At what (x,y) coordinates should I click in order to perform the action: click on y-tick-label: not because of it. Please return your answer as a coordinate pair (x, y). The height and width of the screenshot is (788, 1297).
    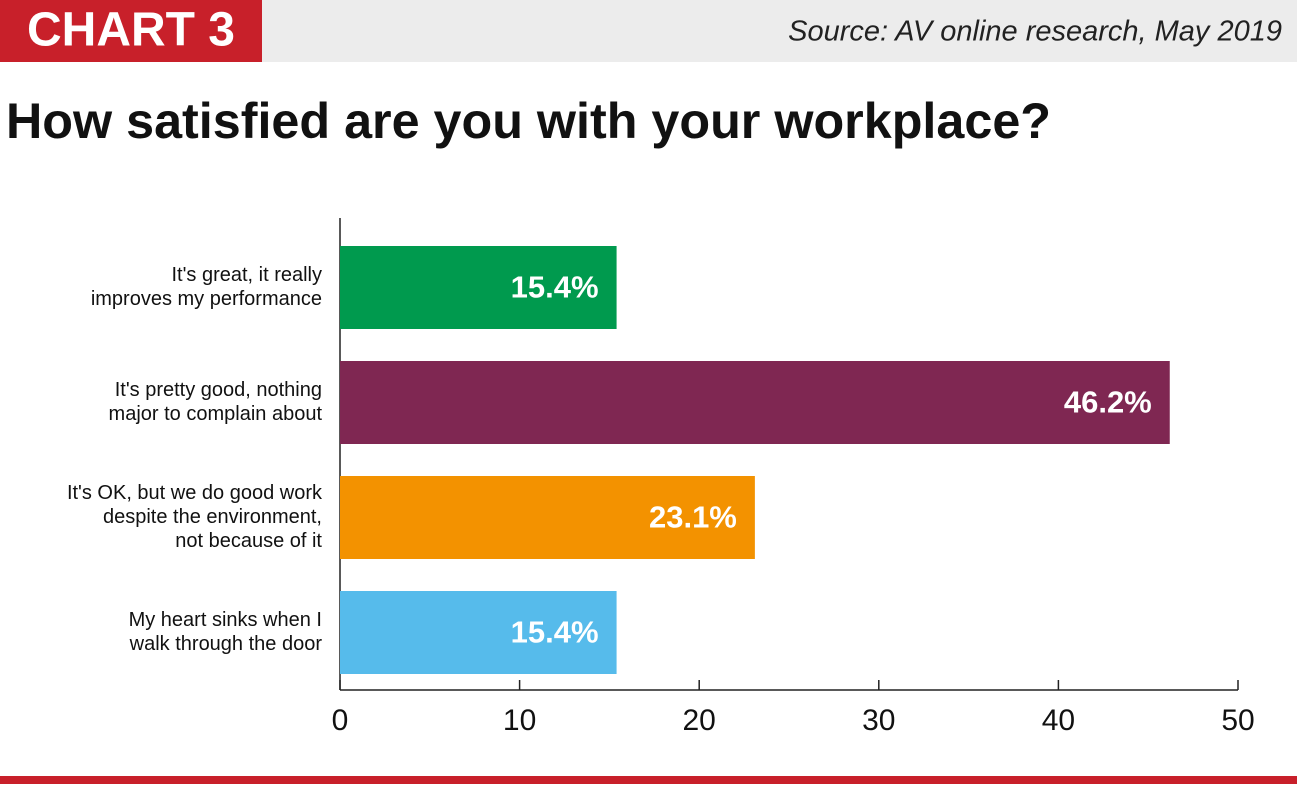
    Looking at the image, I should click on (248, 541).